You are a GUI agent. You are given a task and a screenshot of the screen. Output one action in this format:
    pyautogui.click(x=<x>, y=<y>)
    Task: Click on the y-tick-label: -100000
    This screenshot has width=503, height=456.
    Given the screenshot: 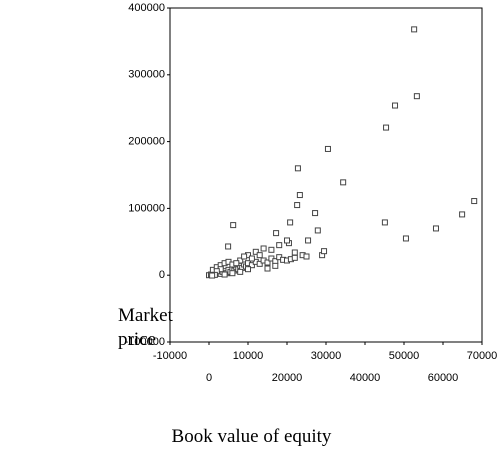 What is the action you would take?
    pyautogui.click(x=145, y=342)
    